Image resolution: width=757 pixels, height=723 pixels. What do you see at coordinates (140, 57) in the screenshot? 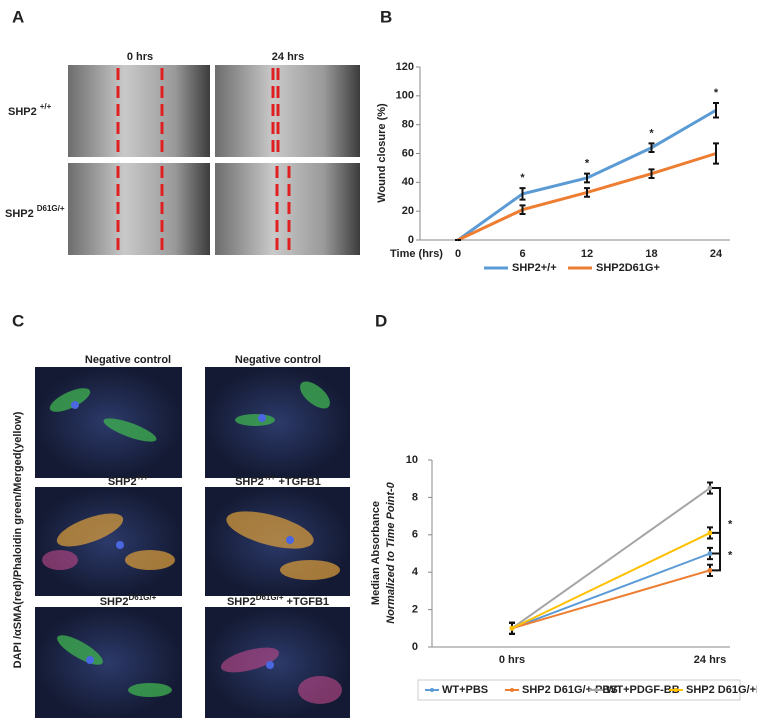
I see `column-label: 0 hrs` at bounding box center [140, 57].